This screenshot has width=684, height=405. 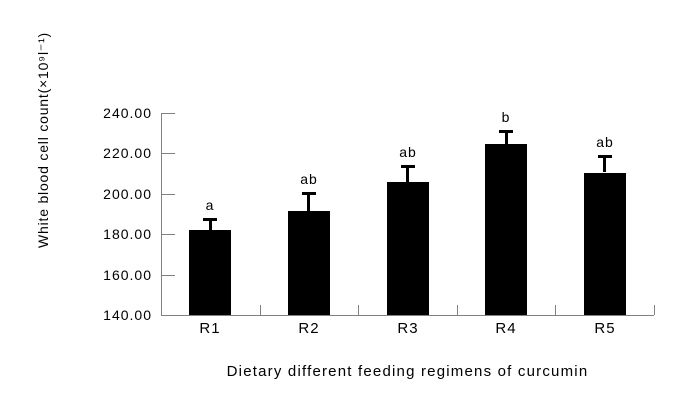 What do you see at coordinates (127, 234) in the screenshot?
I see `y-tick-label: 180.00` at bounding box center [127, 234].